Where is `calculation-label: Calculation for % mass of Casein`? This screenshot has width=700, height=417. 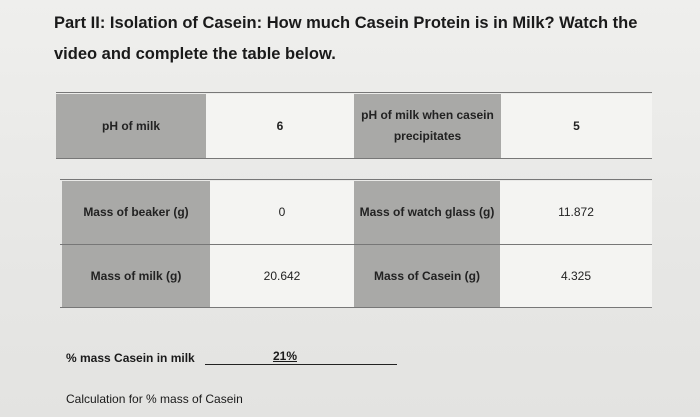
calculation-label: Calculation for % mass of Casein is located at coordinates (154, 399).